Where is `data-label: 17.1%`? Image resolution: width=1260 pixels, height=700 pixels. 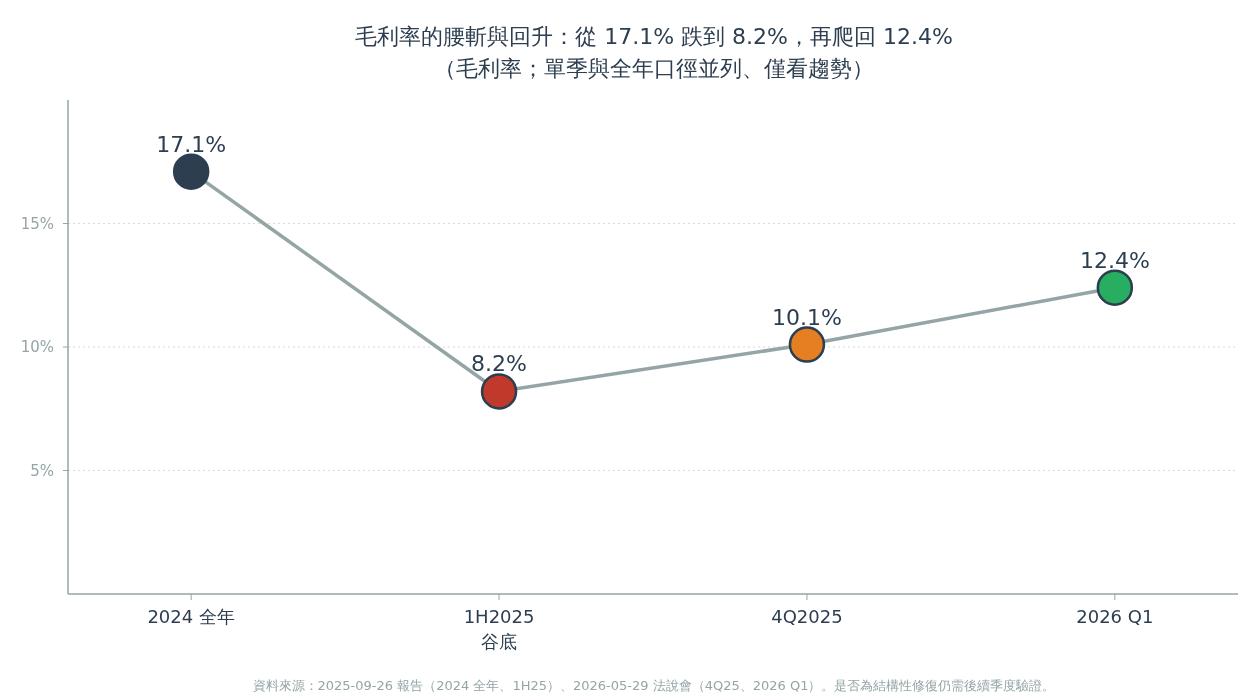 data-label: 17.1% is located at coordinates (191, 144).